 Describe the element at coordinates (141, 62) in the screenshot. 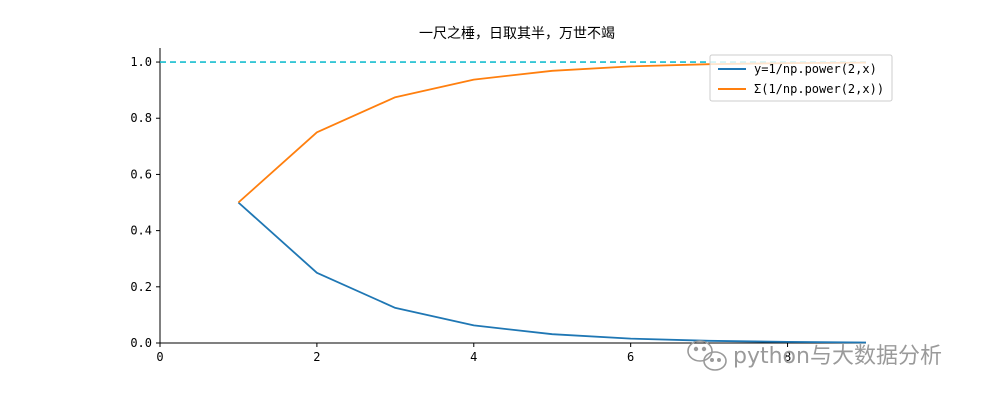

I see `y-tick-label: 1.0` at that location.